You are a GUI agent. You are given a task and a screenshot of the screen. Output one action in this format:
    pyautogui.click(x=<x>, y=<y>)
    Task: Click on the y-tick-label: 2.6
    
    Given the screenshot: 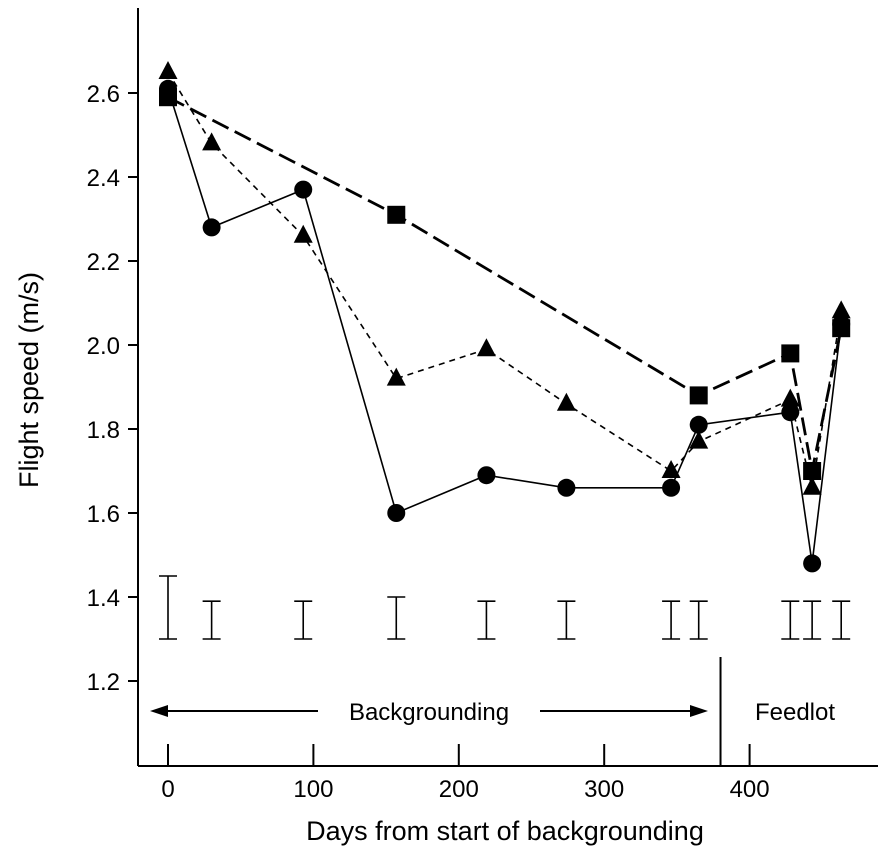 What is the action you would take?
    pyautogui.click(x=103, y=94)
    